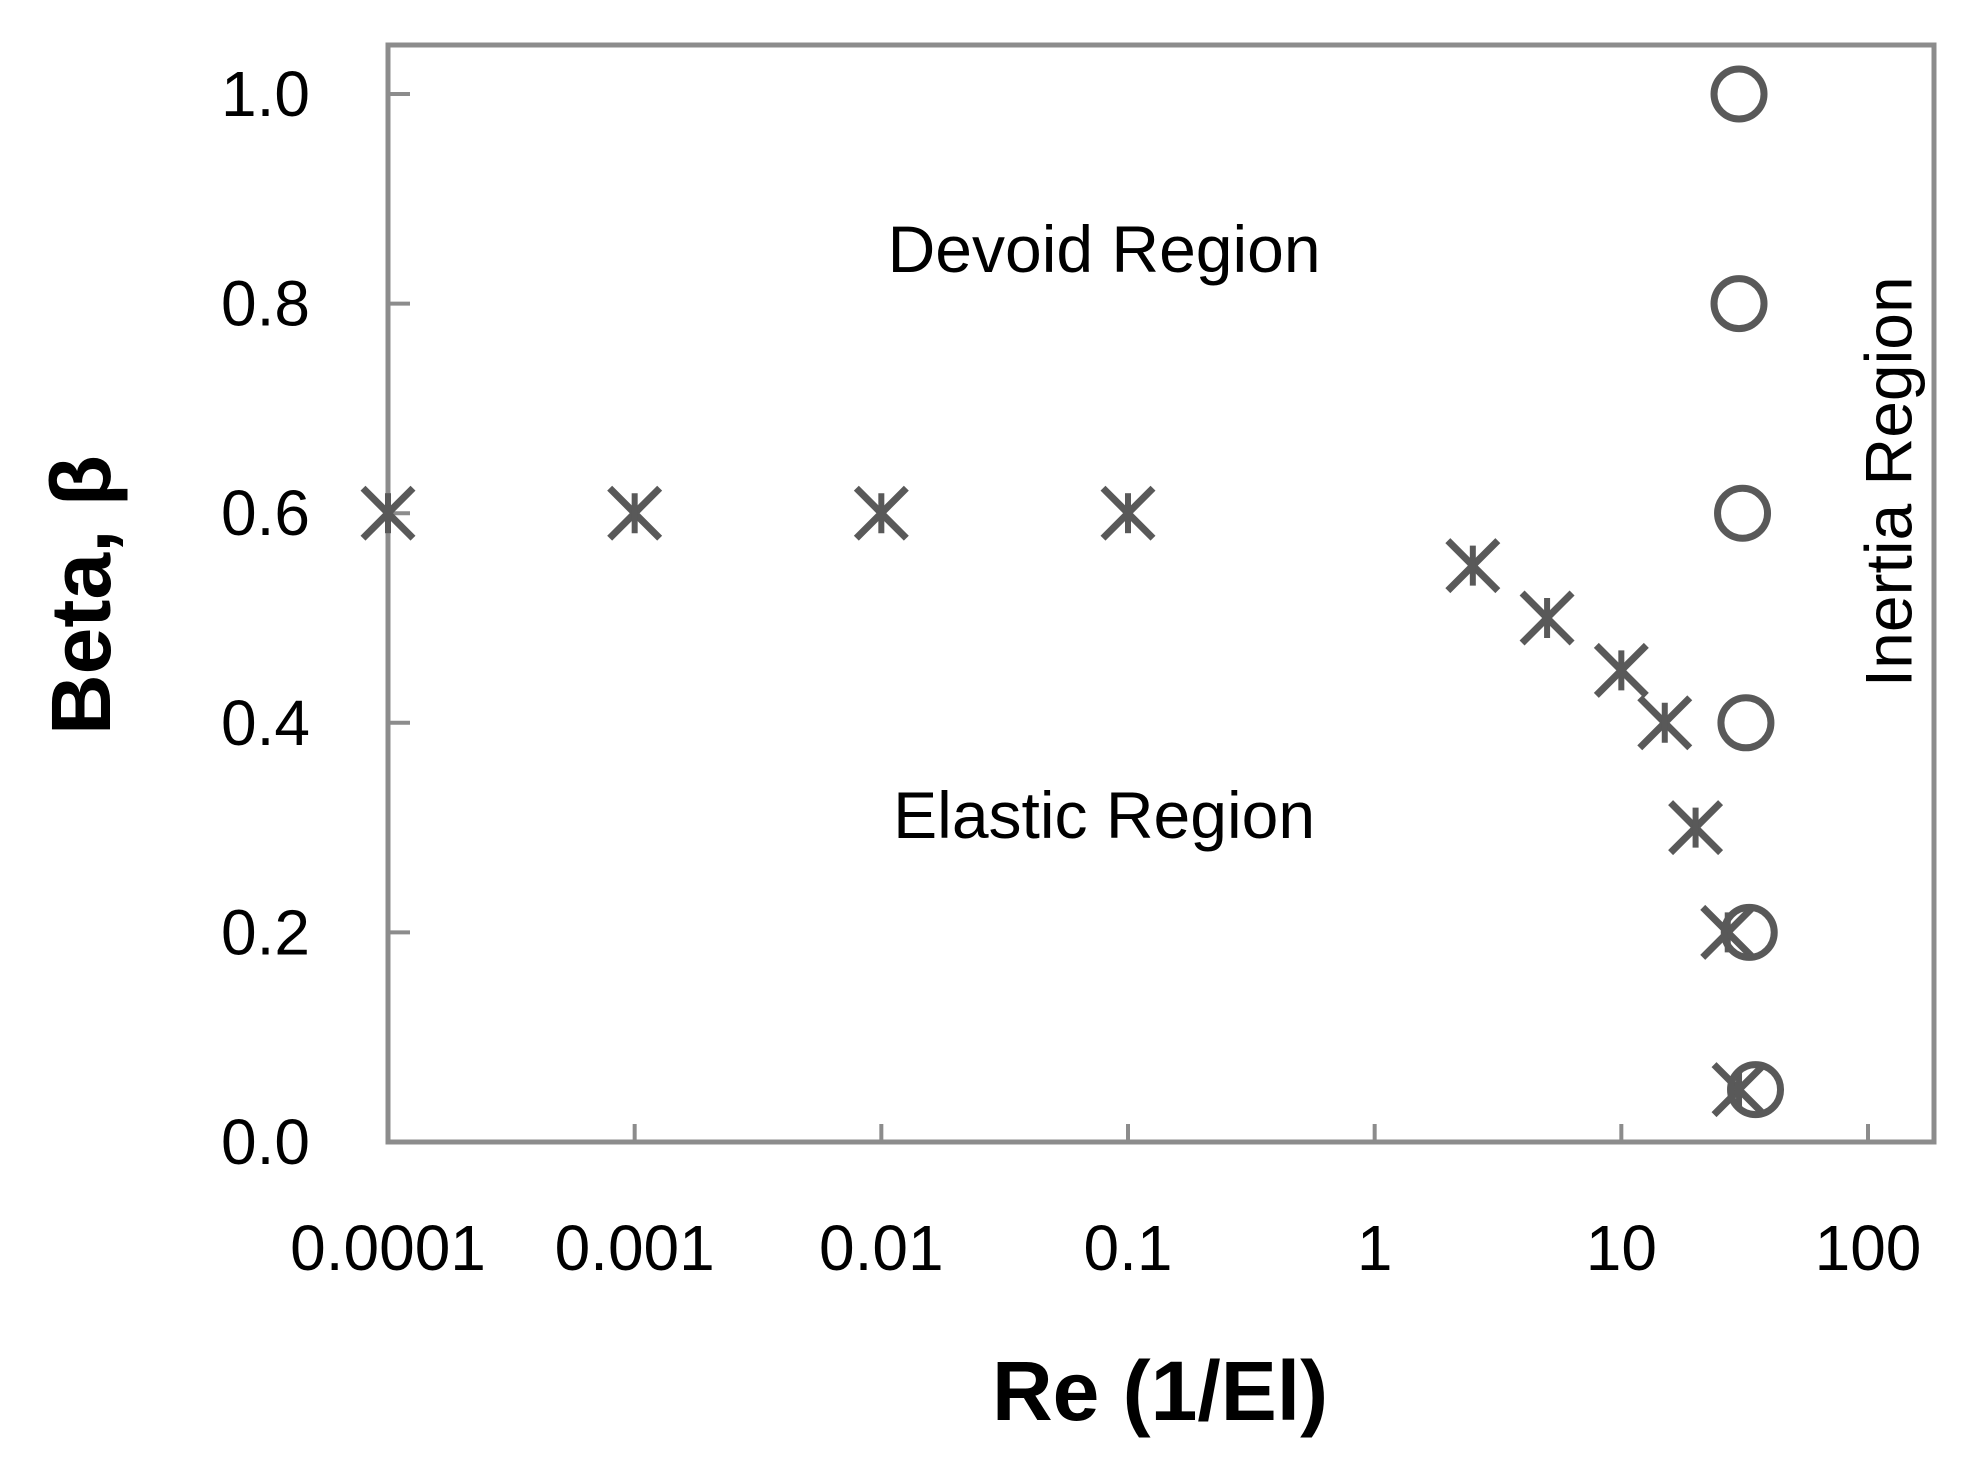 Image resolution: width=1964 pixels, height=1458 pixels. Describe the element at coordinates (1105, 1204) in the screenshot. I see `x-axis: 0.0001 0.001 0.01 0.1 1 10 100` at that location.